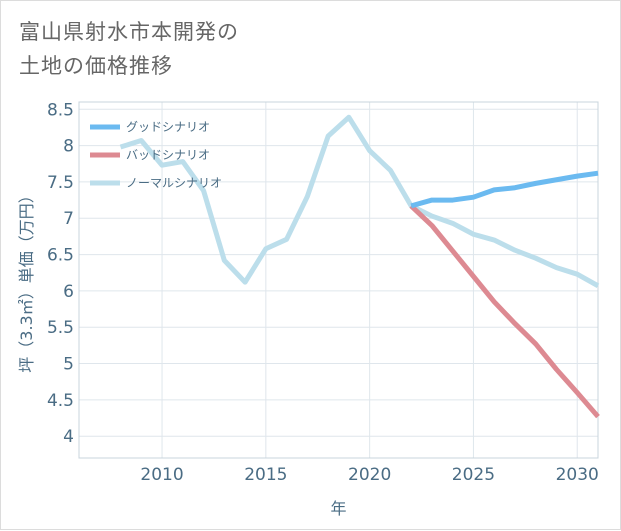 The image size is (621, 531). I want to click on y-tick-label: 7, so click(68, 219).